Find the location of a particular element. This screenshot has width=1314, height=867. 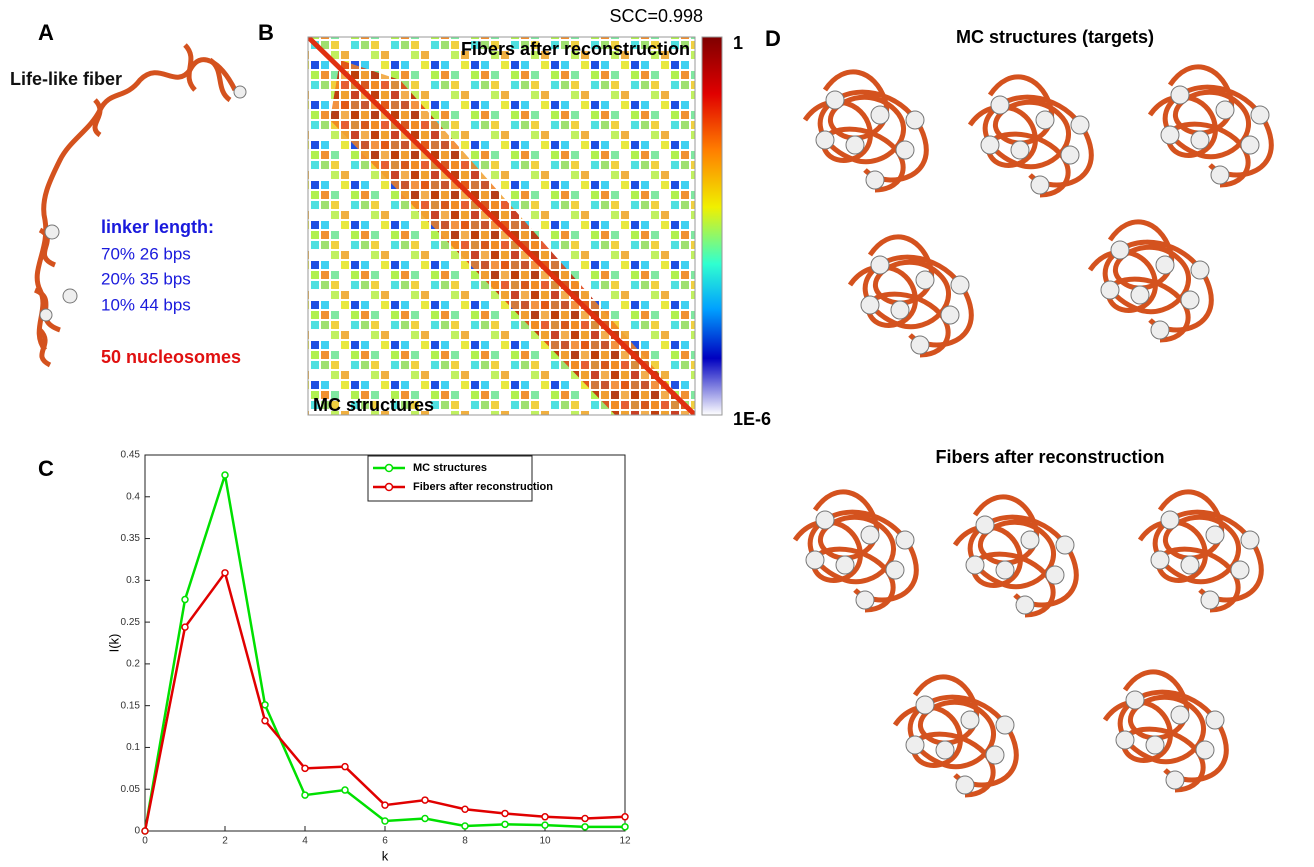

heatmap is located at coordinates (501, 226).